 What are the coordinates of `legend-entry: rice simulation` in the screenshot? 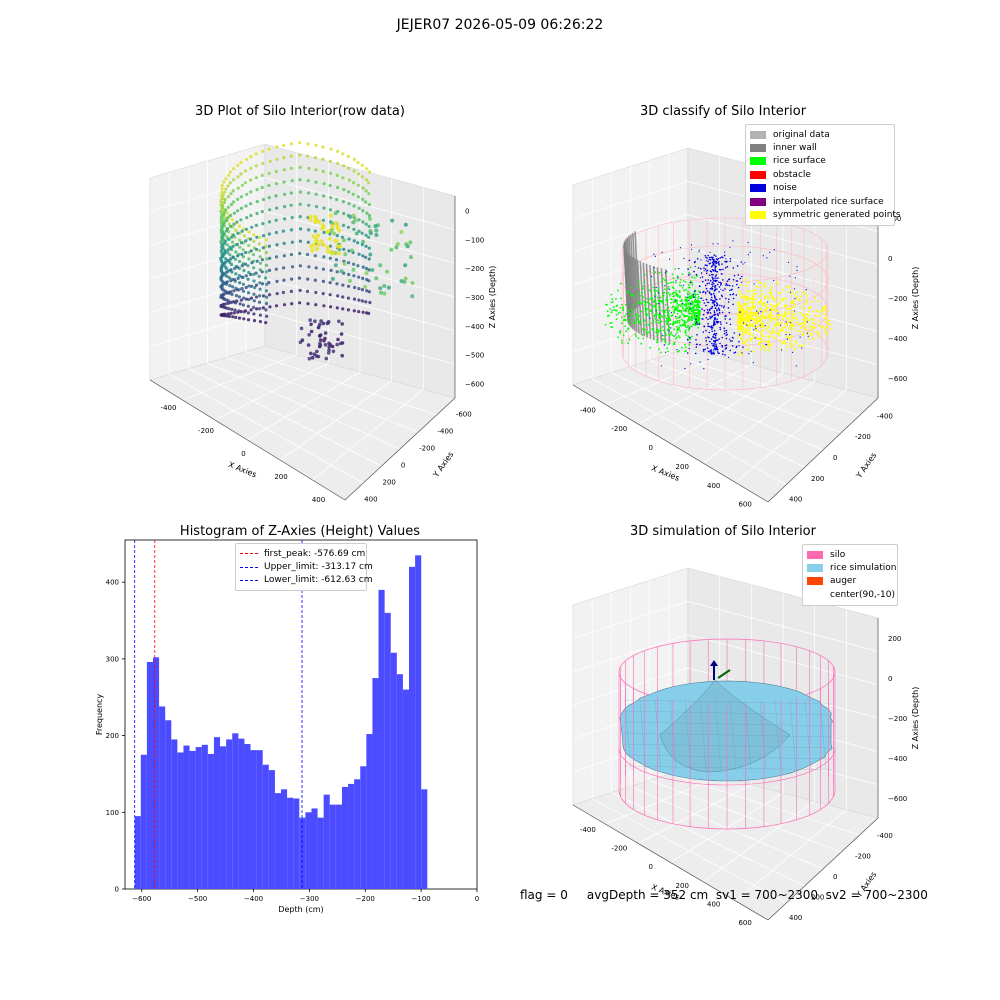 It's located at (851, 567).